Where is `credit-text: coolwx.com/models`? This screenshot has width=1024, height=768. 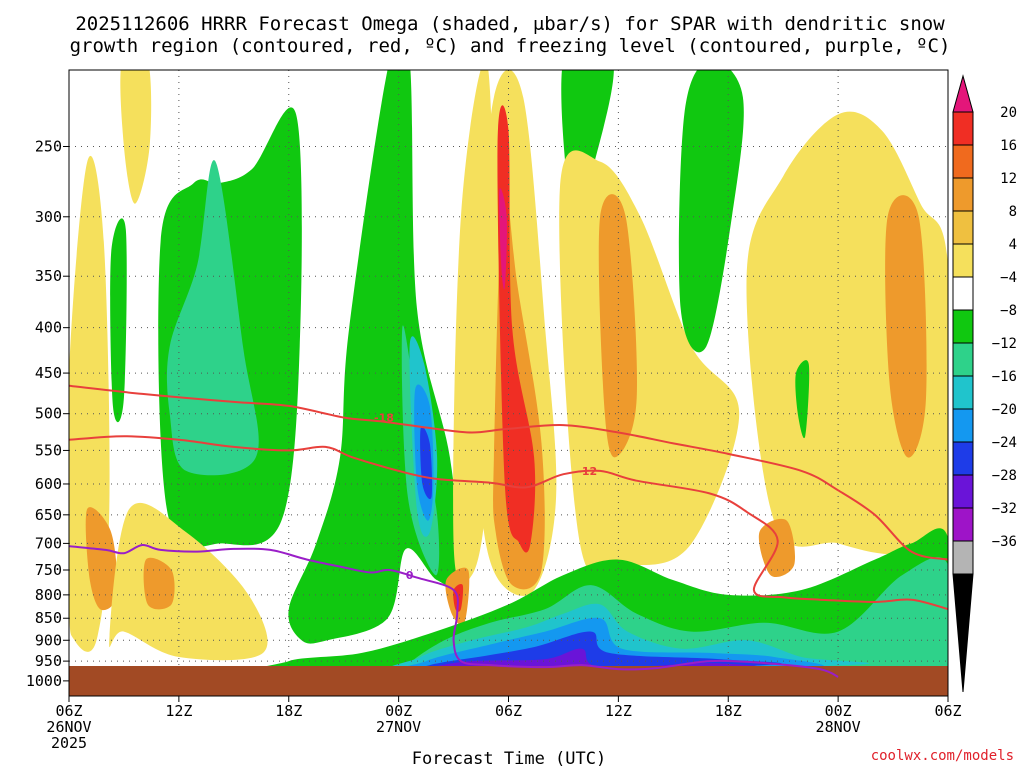
credit-text: coolwx.com/models is located at coordinates (942, 756).